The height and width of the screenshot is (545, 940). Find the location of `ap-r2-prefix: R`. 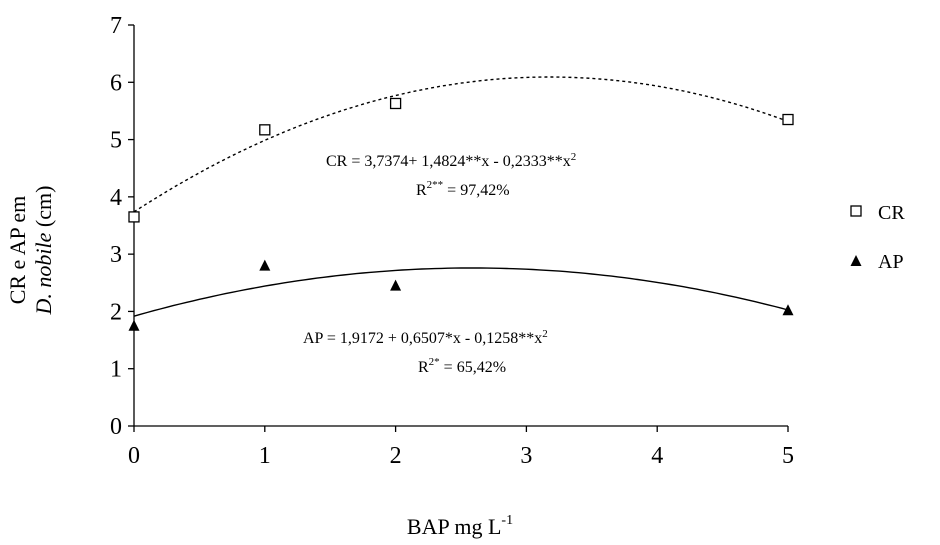

ap-r2-prefix: R is located at coordinates (423, 367).